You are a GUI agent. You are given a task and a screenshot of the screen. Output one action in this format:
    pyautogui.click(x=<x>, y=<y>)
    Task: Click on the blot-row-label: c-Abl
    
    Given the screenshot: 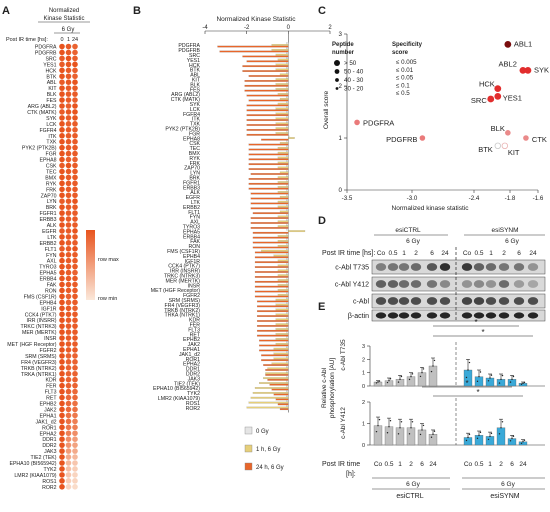 What is the action you would take?
    pyautogui.click(x=361, y=302)
    